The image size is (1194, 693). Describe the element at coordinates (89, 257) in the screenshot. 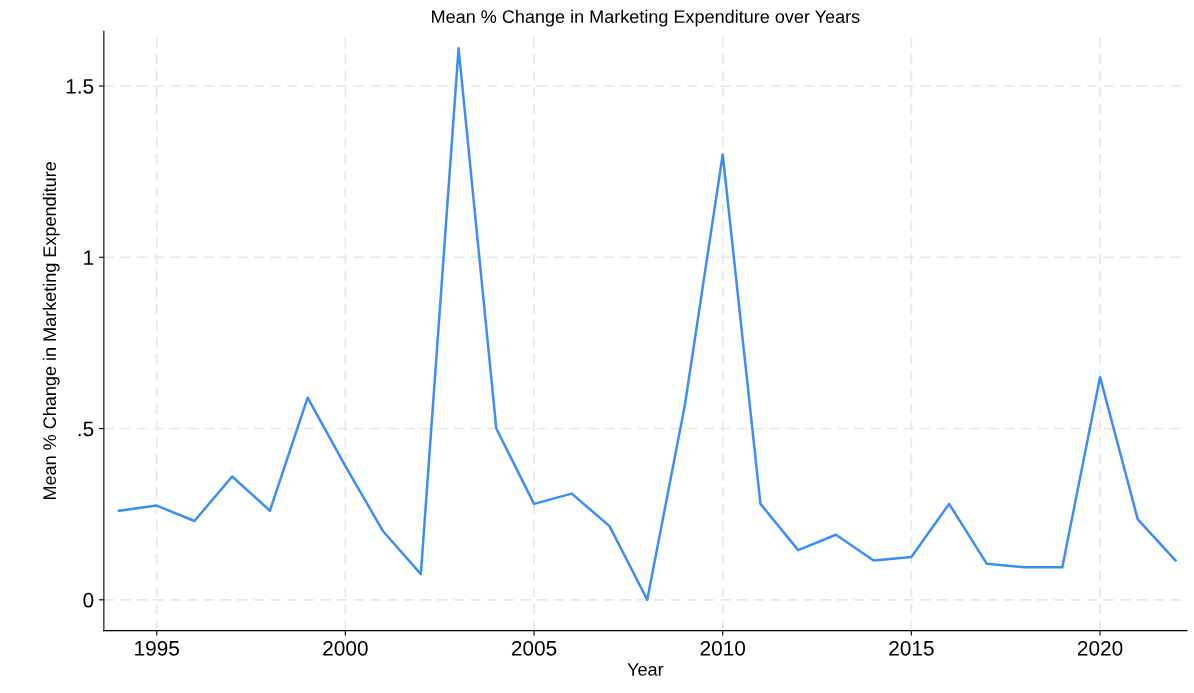

I see `y-tick-label: 1` at that location.